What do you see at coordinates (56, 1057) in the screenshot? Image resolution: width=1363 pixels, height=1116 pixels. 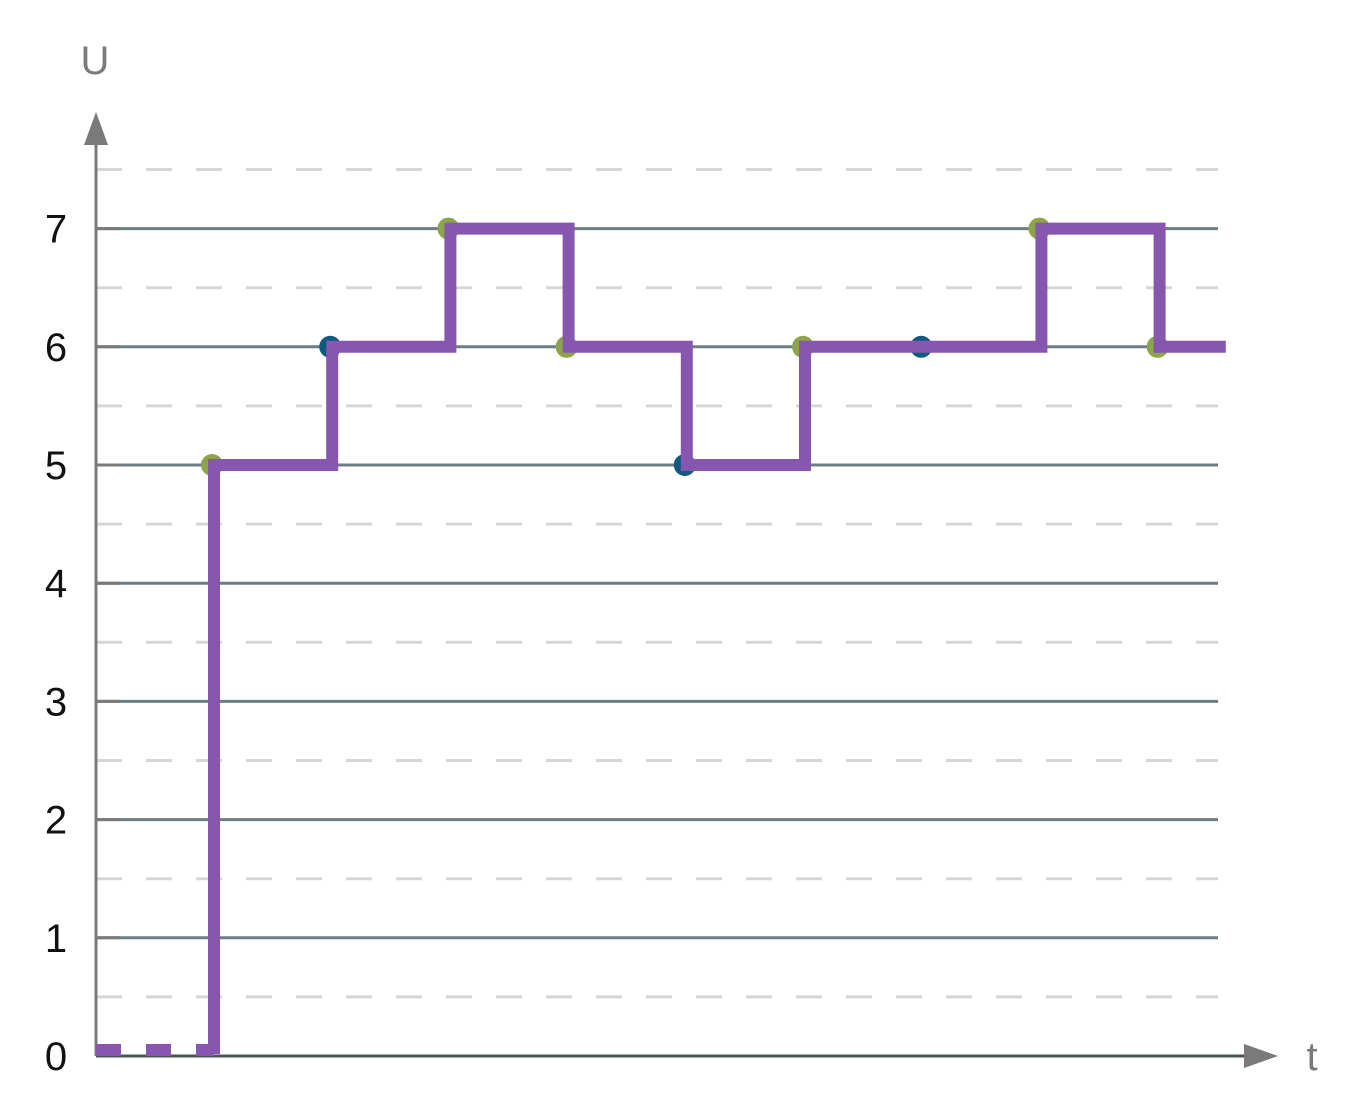 I see `y-tick-label: 0` at bounding box center [56, 1057].